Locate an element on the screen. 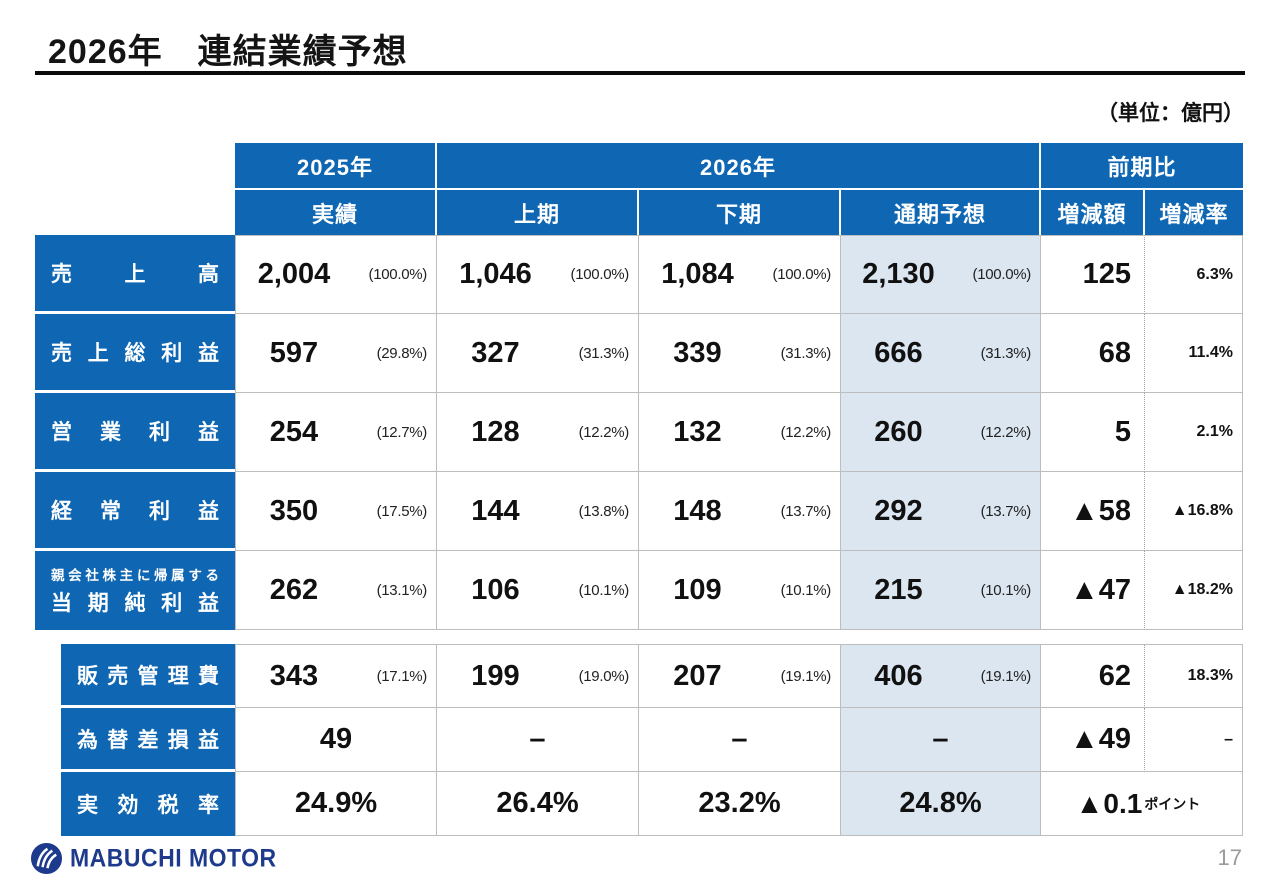  header-yoy: 前期比 is located at coordinates (1142, 166).